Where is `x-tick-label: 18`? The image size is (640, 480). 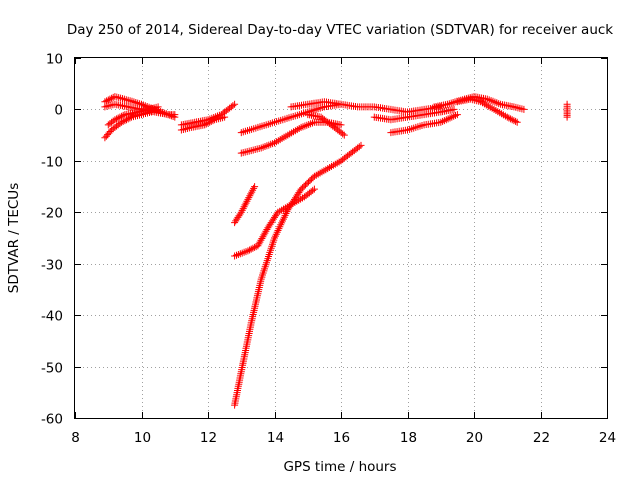
x-tick-label: 18 is located at coordinates (408, 438).